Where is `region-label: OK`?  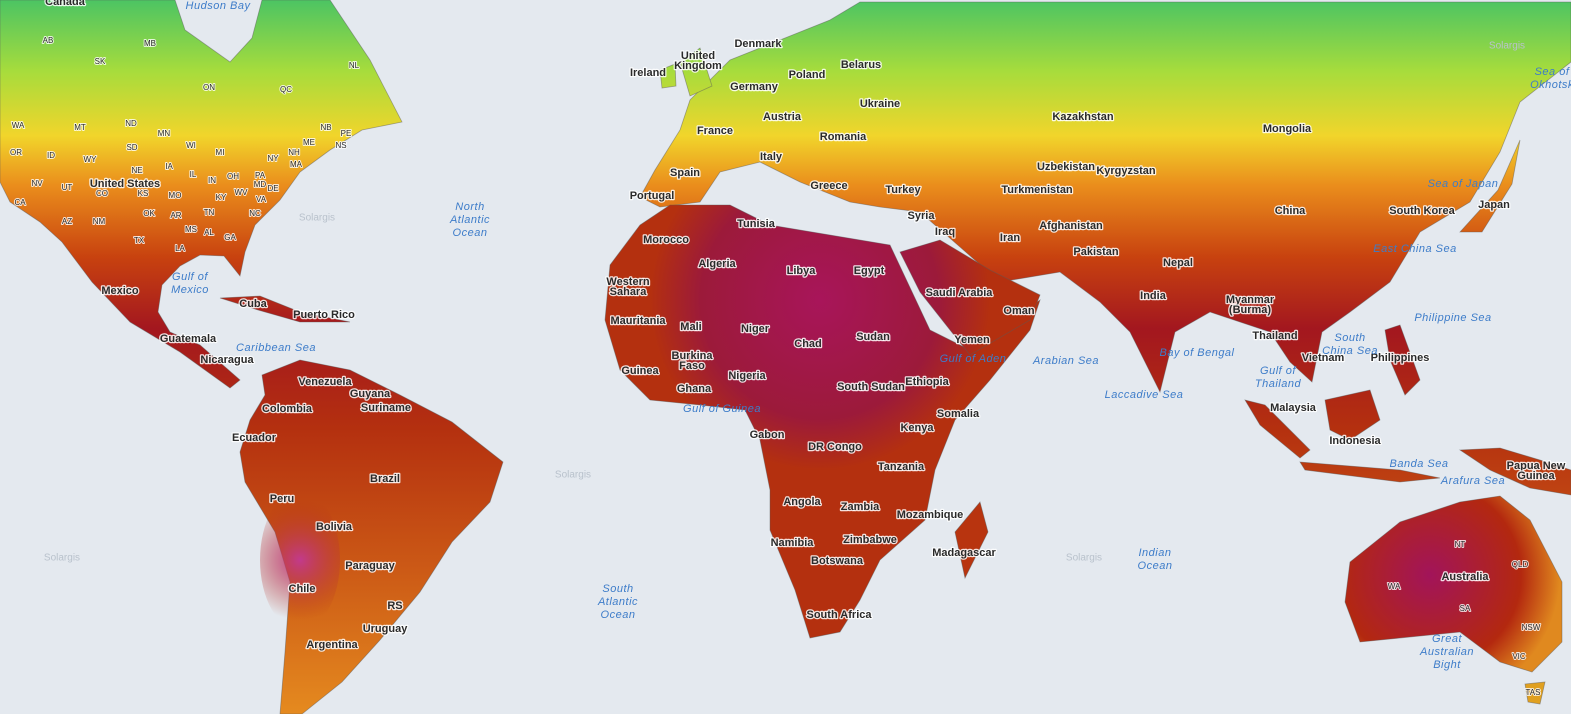 region-label: OK is located at coordinates (149, 213).